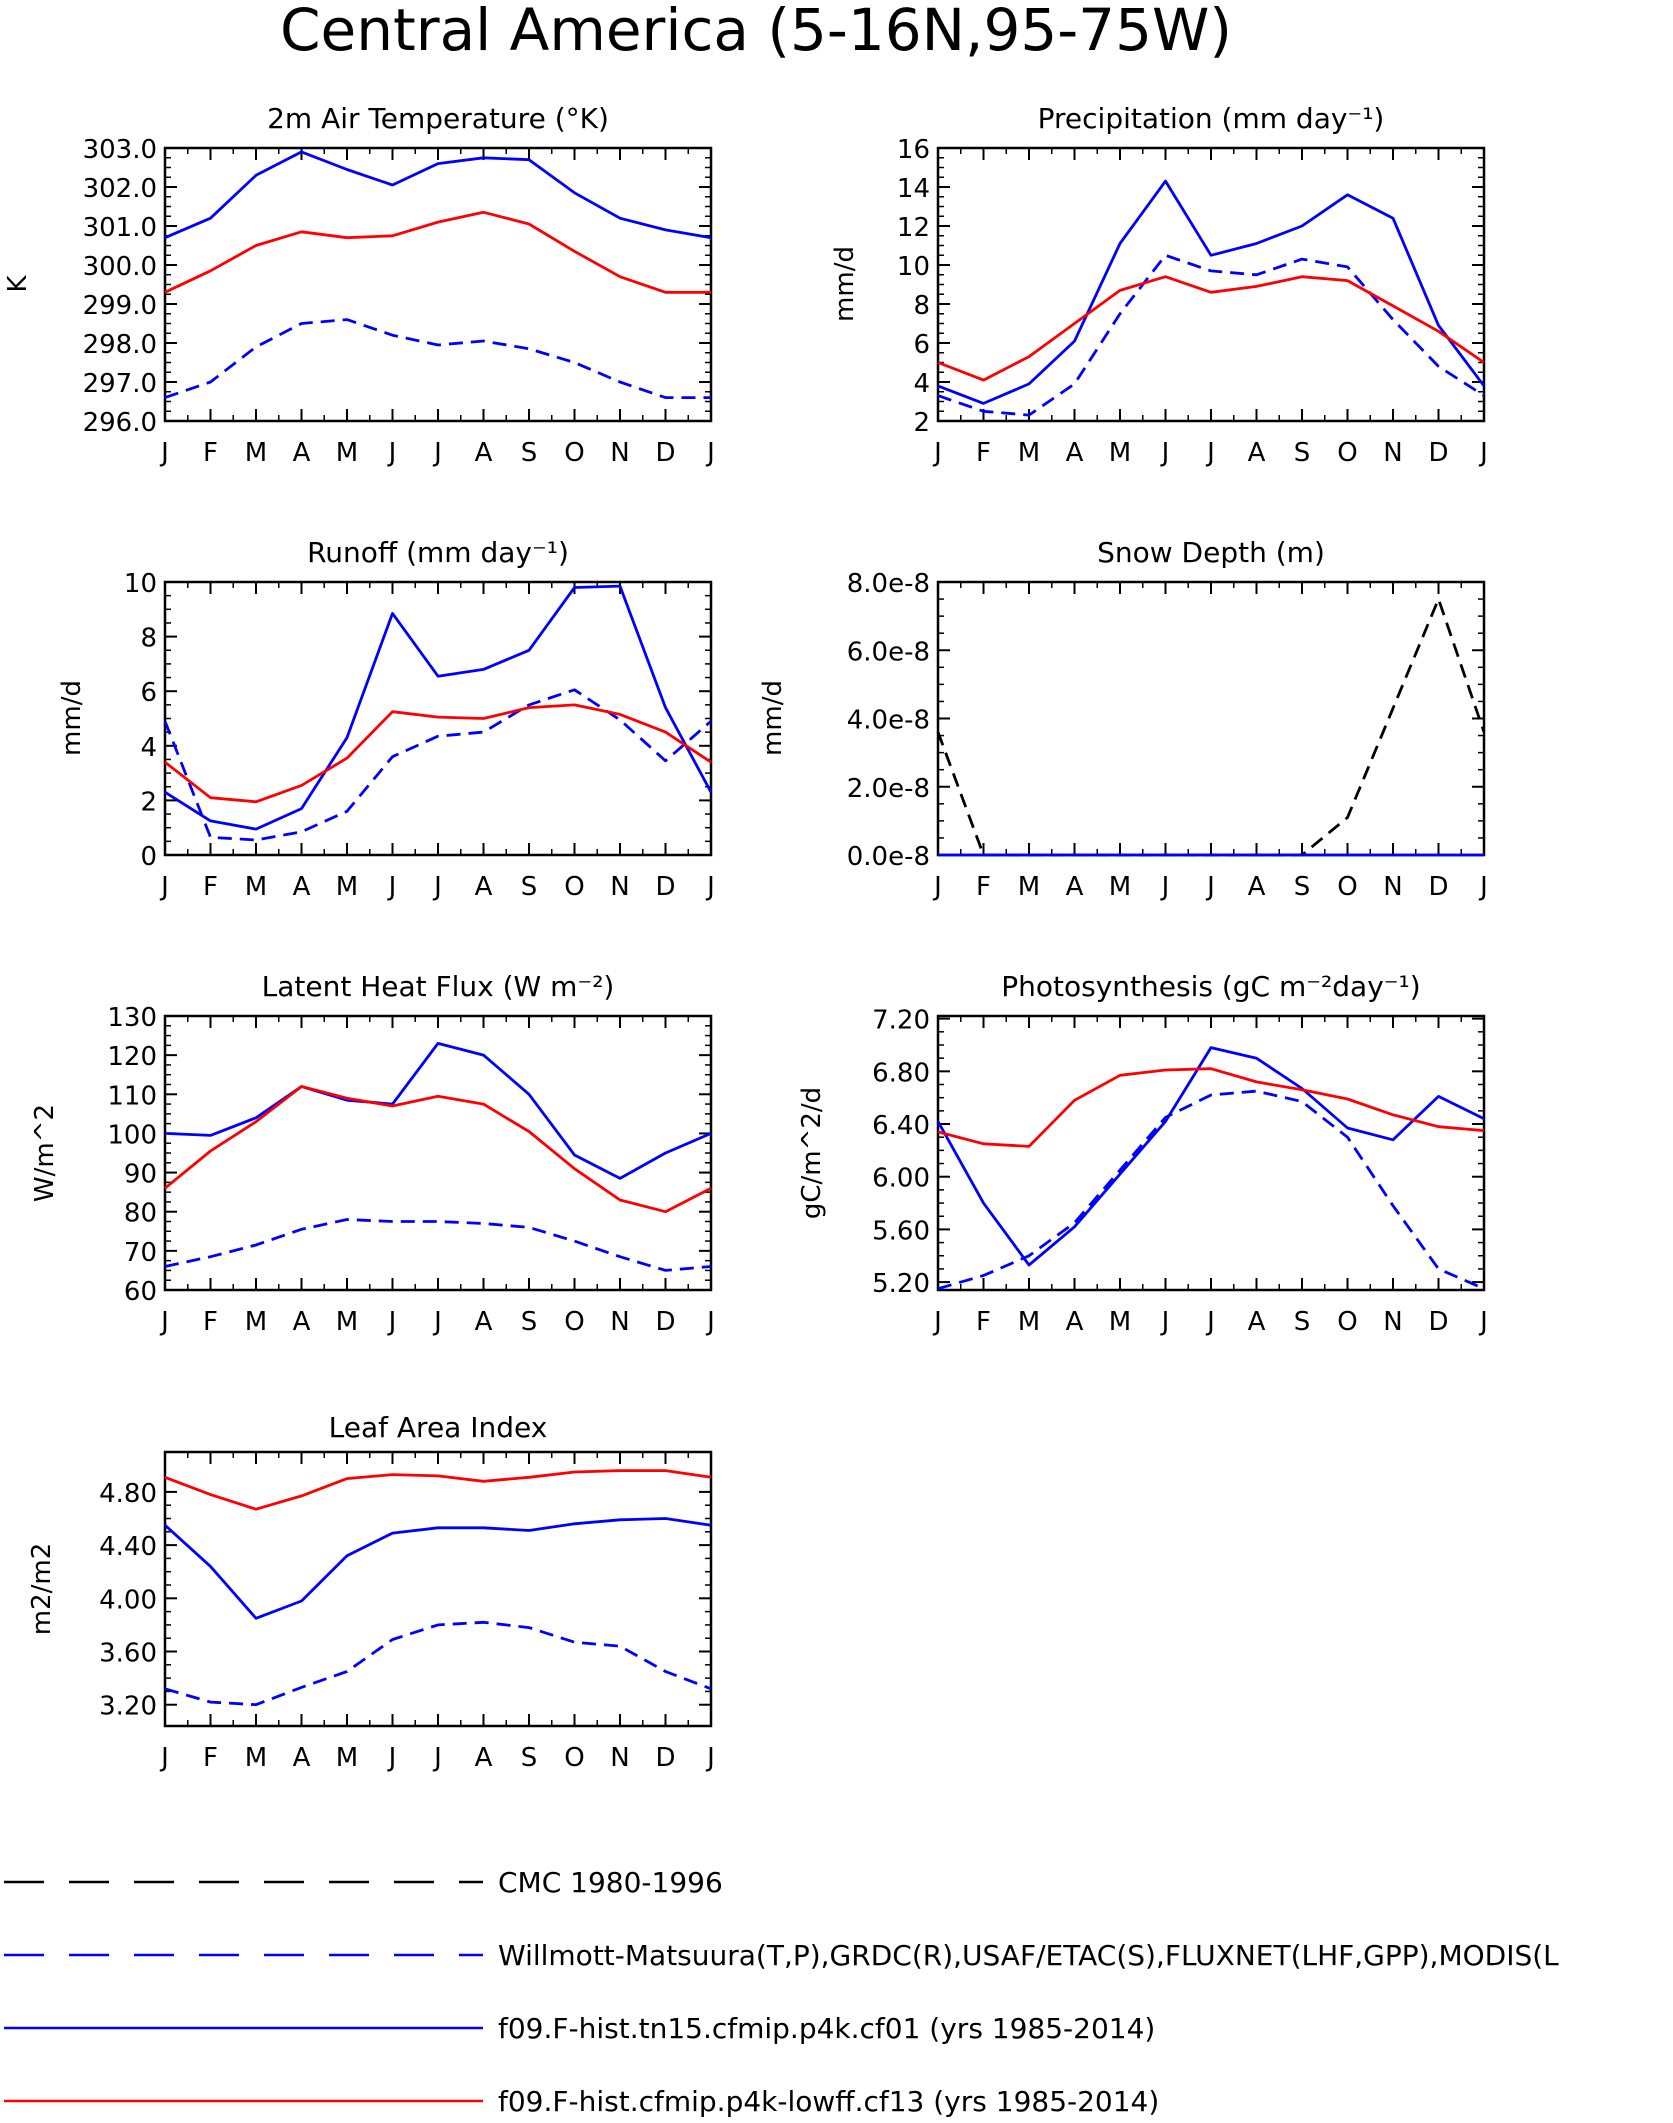  Describe the element at coordinates (128, 1707) in the screenshot. I see `y-tick-label: 3.20` at that location.